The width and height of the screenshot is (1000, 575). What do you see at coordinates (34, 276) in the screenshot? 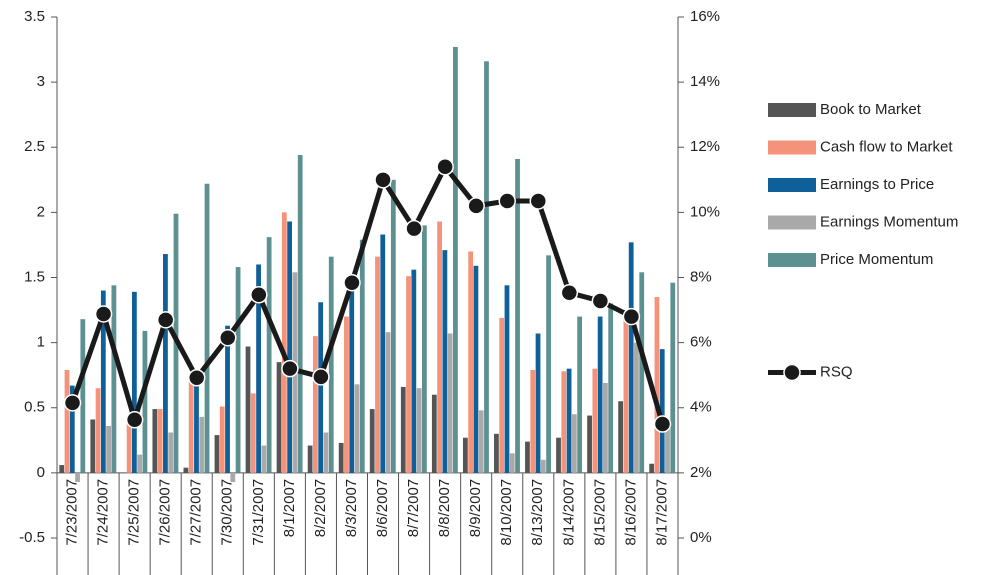
I see `y-tick-label: 1.5` at bounding box center [34, 276].